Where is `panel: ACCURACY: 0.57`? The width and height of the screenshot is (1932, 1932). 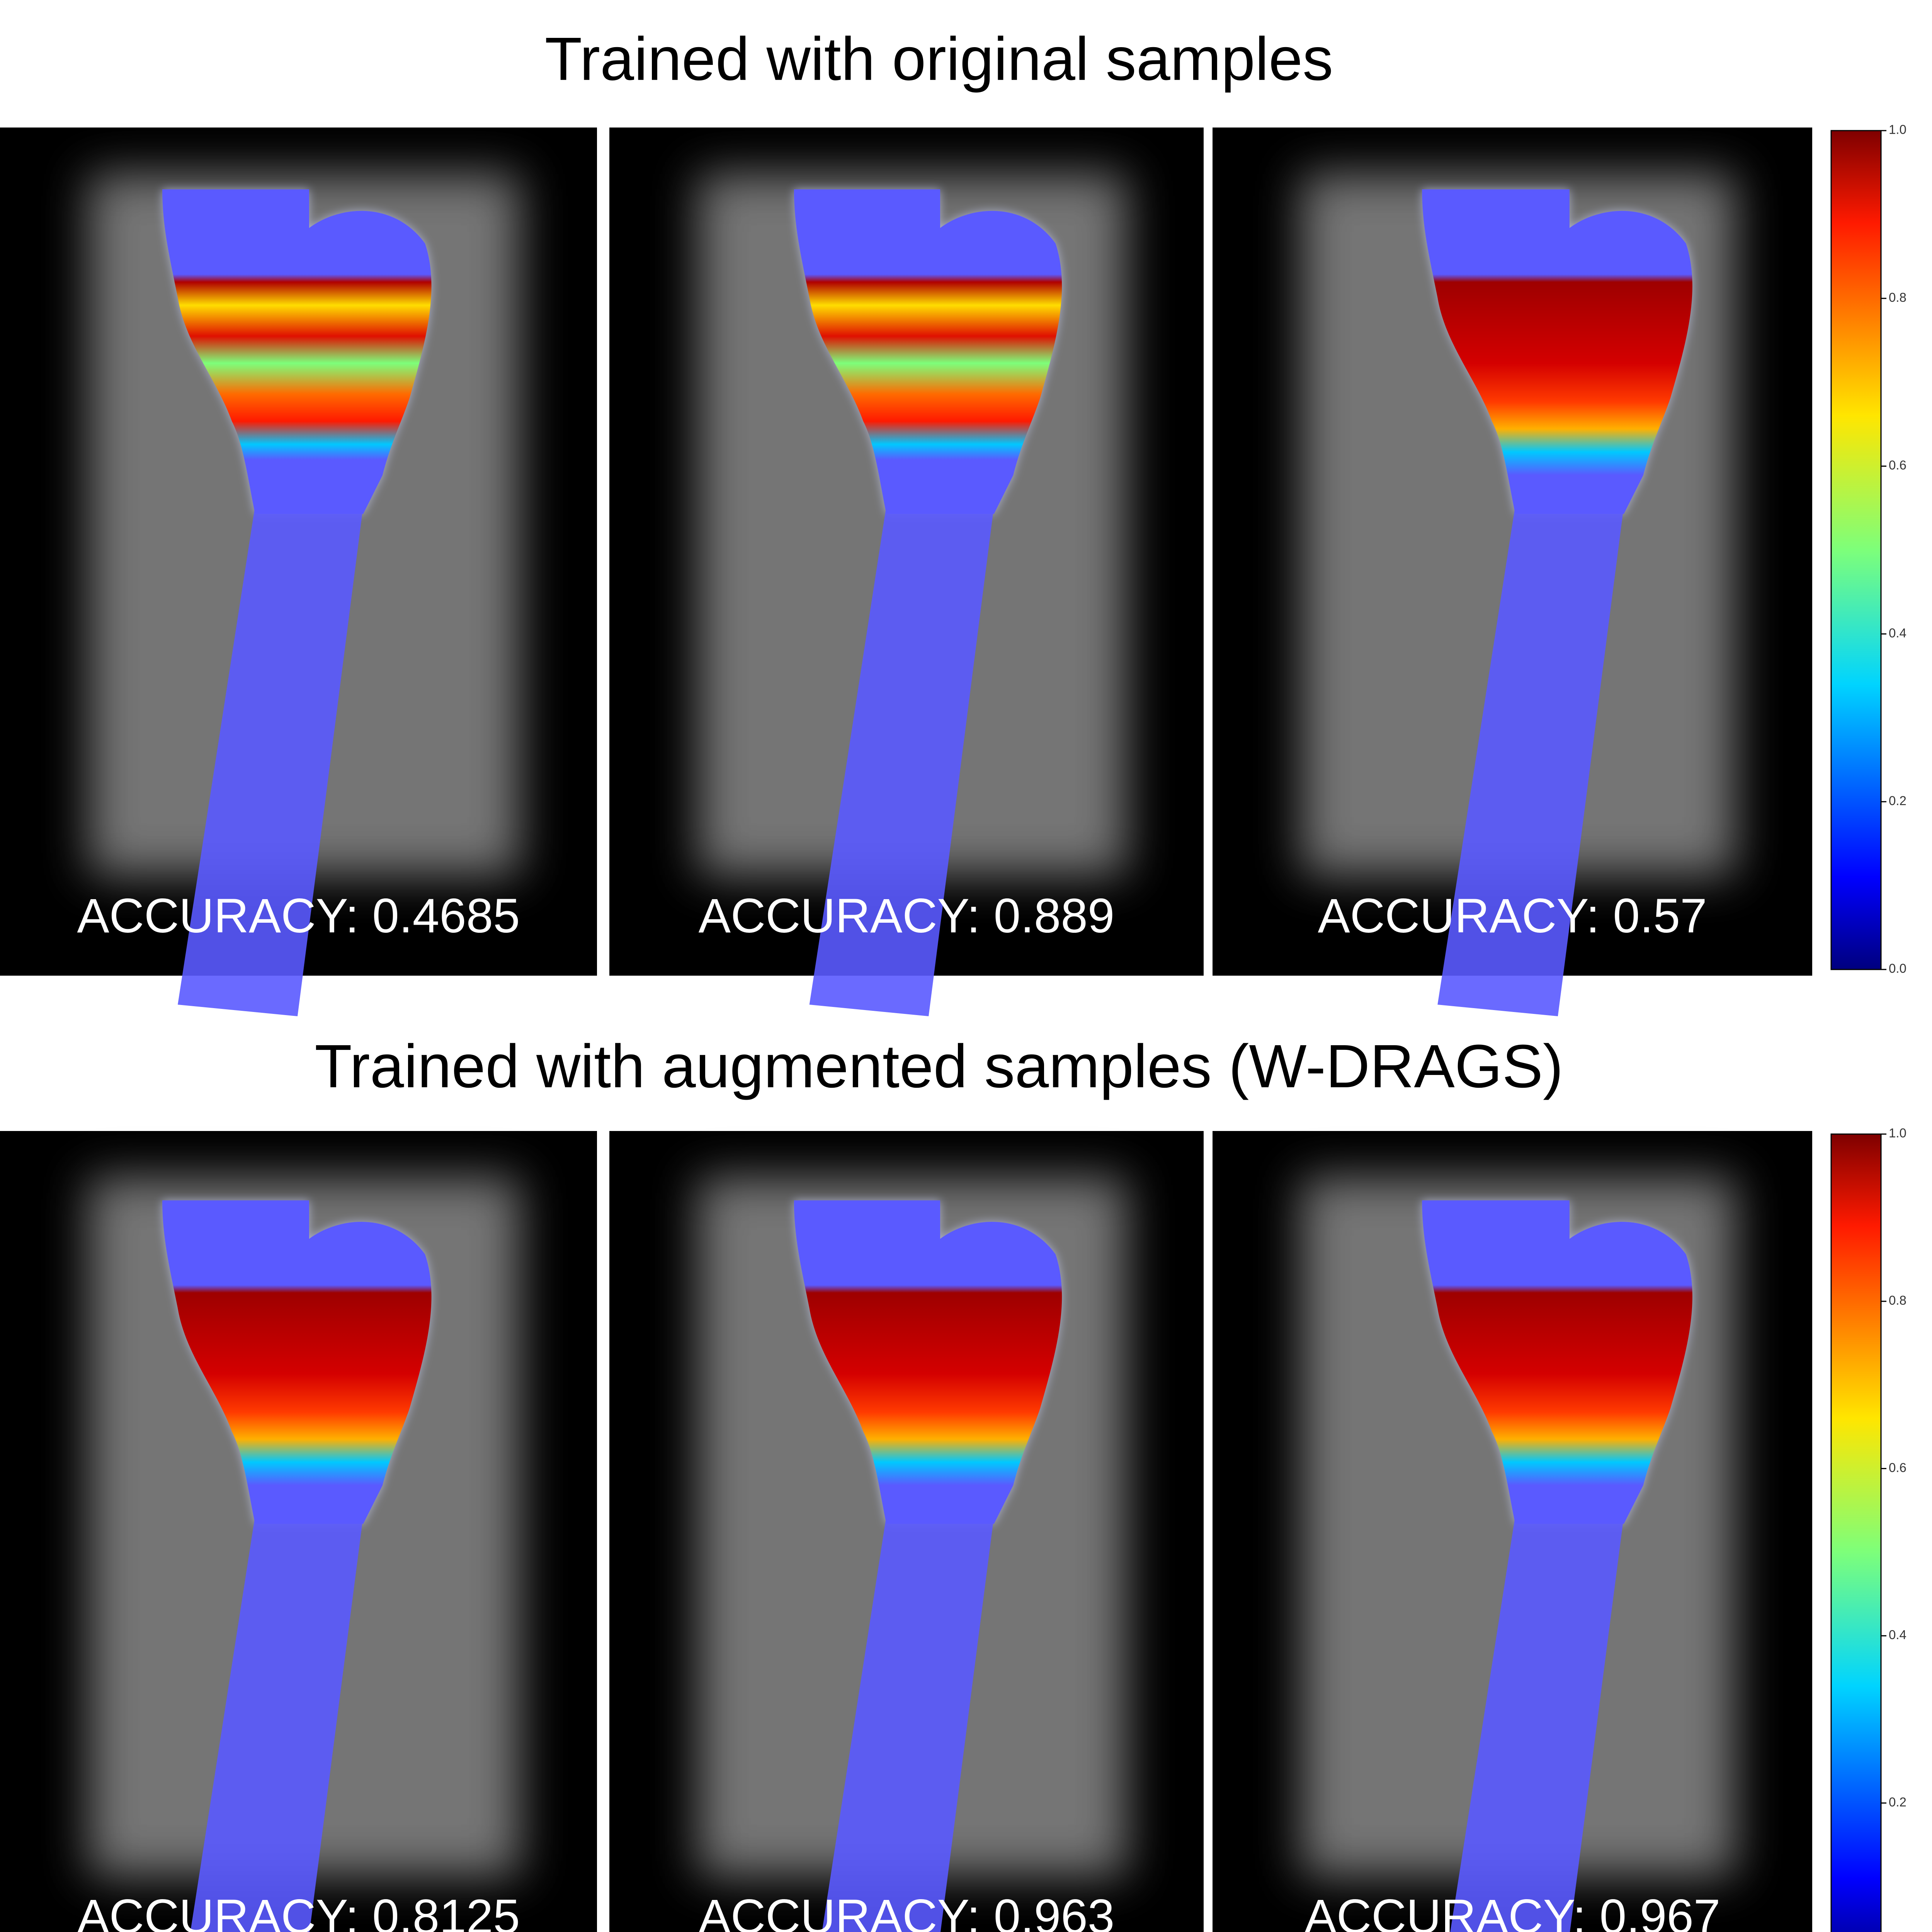 panel: ACCURACY: 0.57 is located at coordinates (1512, 572).